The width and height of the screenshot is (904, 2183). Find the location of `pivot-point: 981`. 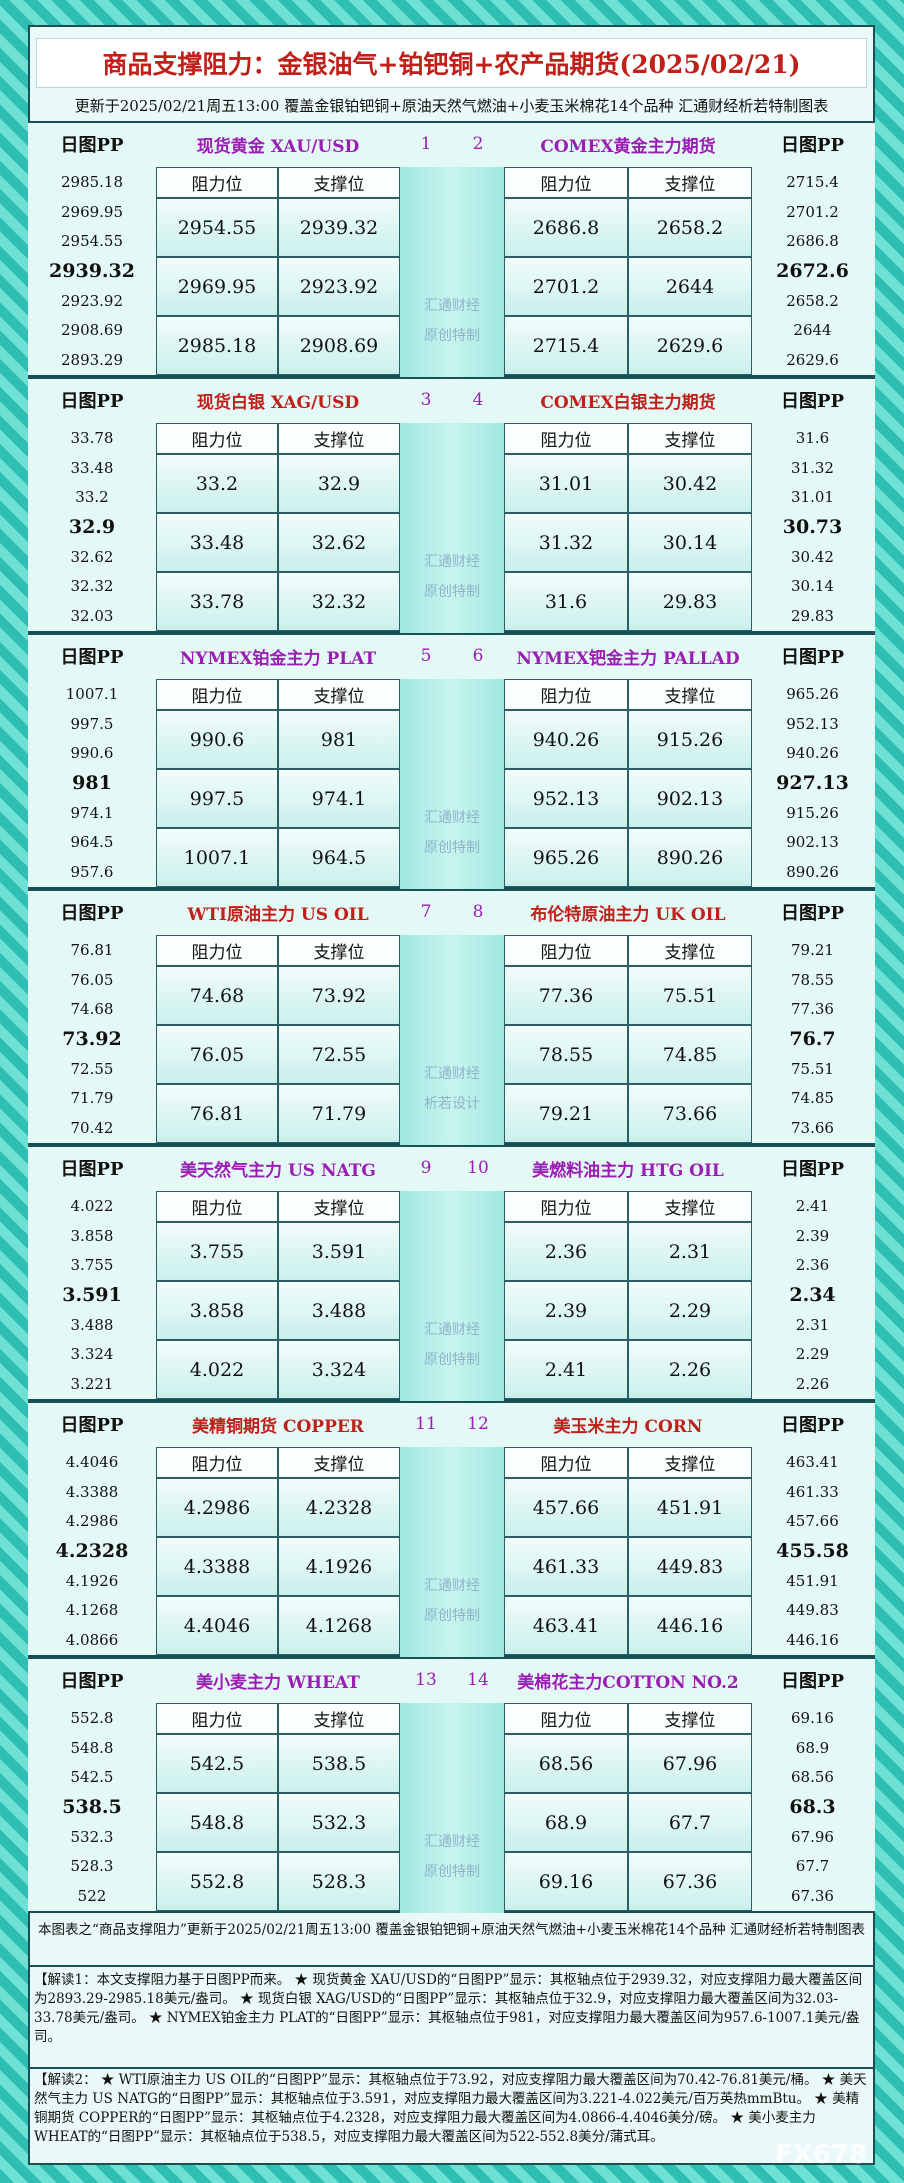

pivot-point: 981 is located at coordinates (92, 782).